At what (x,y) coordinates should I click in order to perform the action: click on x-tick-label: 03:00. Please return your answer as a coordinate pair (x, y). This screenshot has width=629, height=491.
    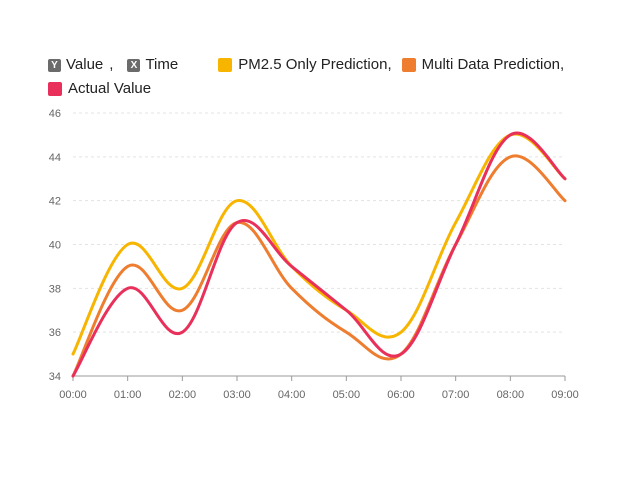
    Looking at the image, I should click on (237, 395).